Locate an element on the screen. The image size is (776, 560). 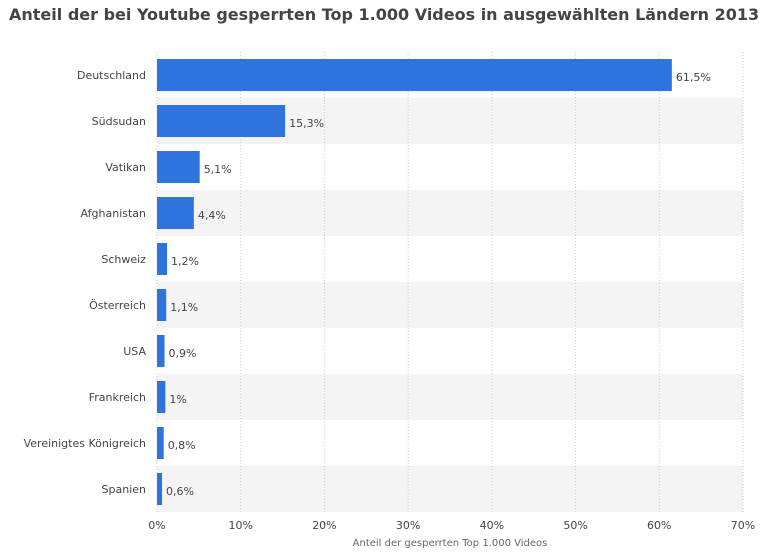
x-tick-label: 10% is located at coordinates (240, 525).